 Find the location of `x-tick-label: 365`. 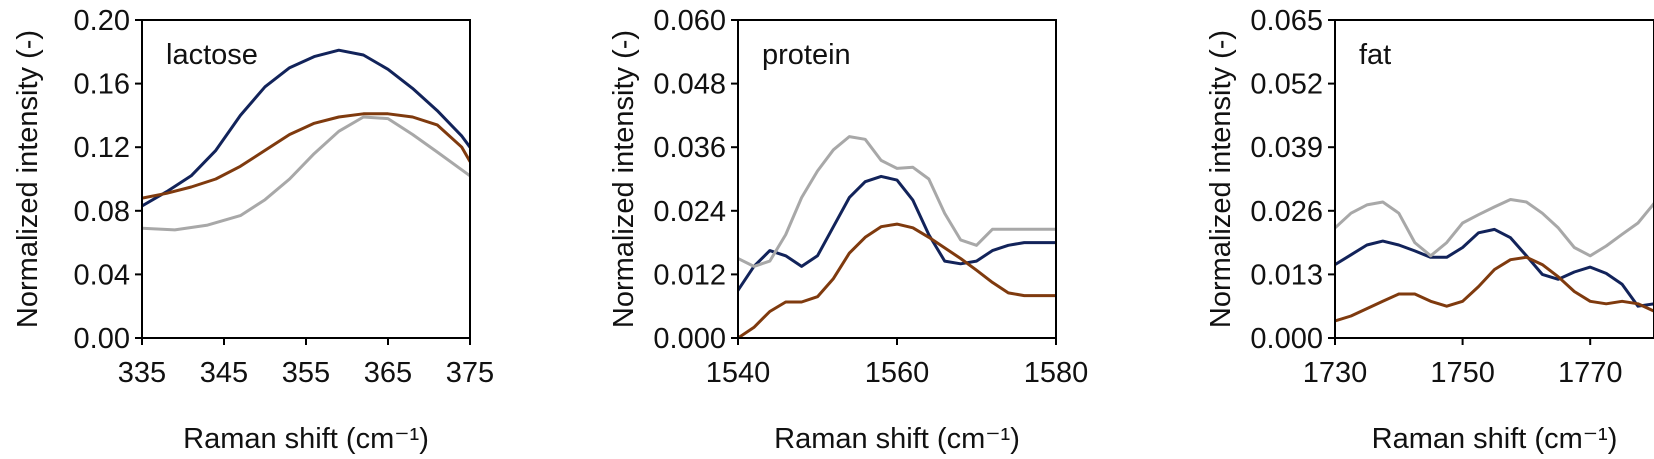

x-tick-label: 365 is located at coordinates (388, 373).